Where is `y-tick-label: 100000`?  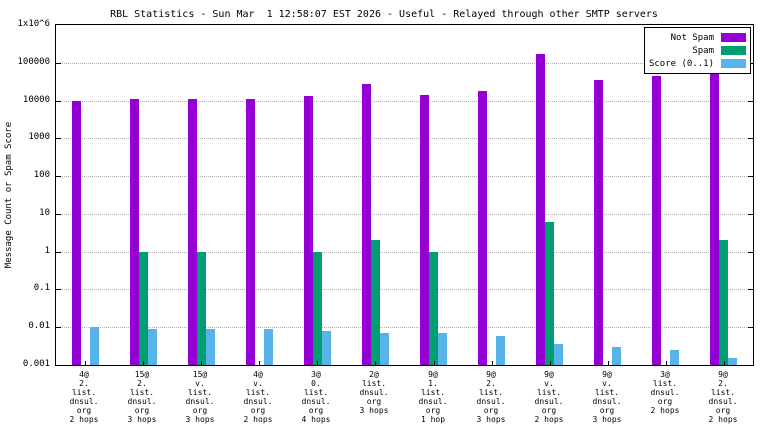 y-tick-label: 100000 is located at coordinates (33, 62).